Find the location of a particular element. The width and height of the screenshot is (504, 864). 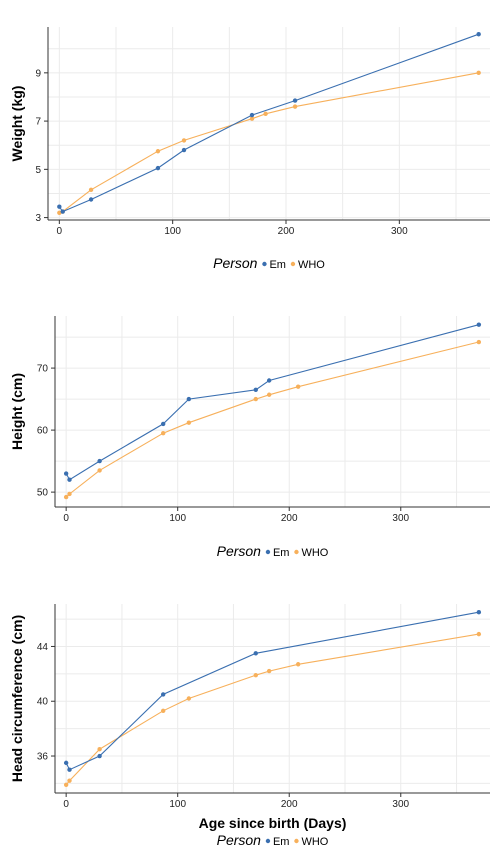

y-tick-label: 70 is located at coordinates (43, 369).